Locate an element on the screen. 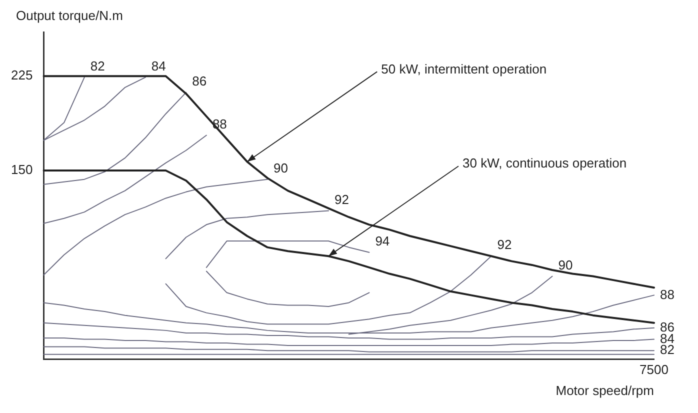 The height and width of the screenshot is (413, 698). series-label: 84 is located at coordinates (158, 66).